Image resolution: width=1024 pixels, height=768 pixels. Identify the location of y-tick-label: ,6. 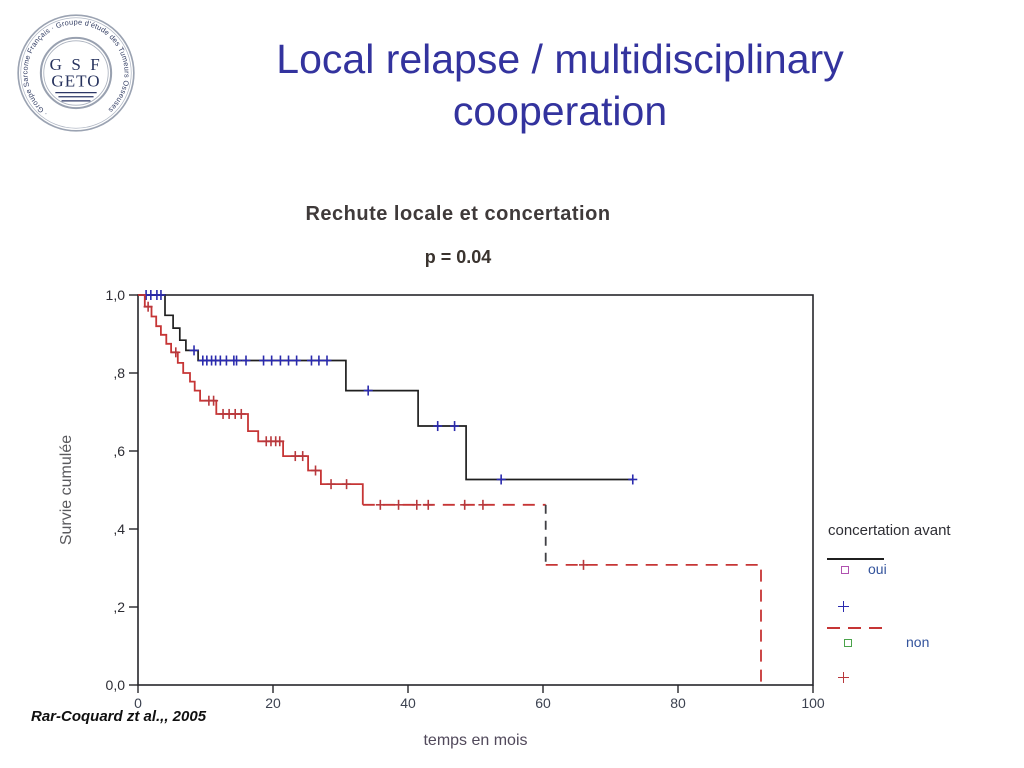
(119, 451).